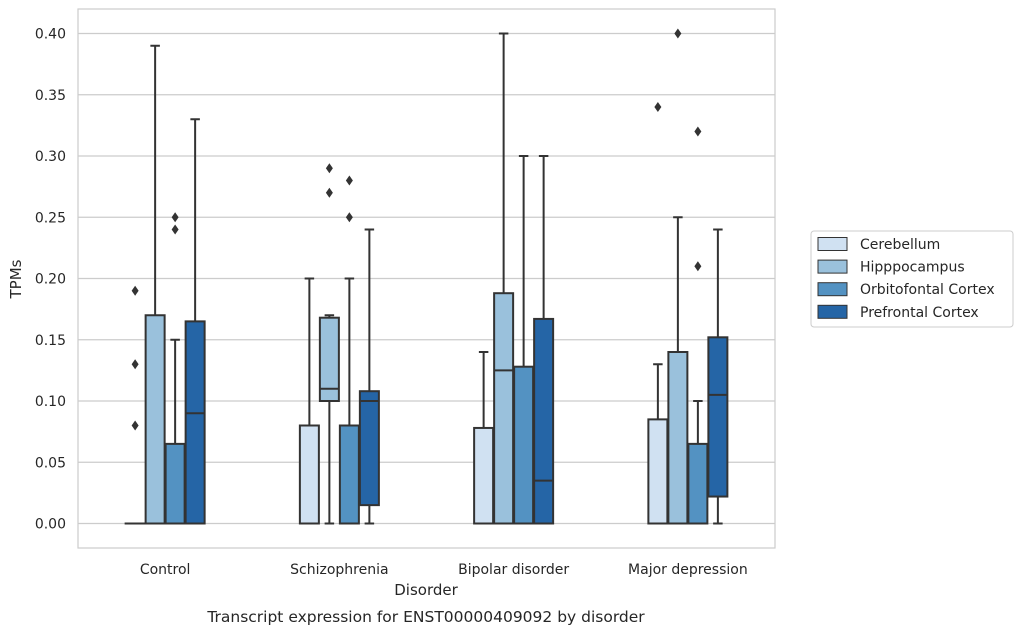 This screenshot has height=634, width=1023. I want to click on x-axis-label: Disorder, so click(426, 590).